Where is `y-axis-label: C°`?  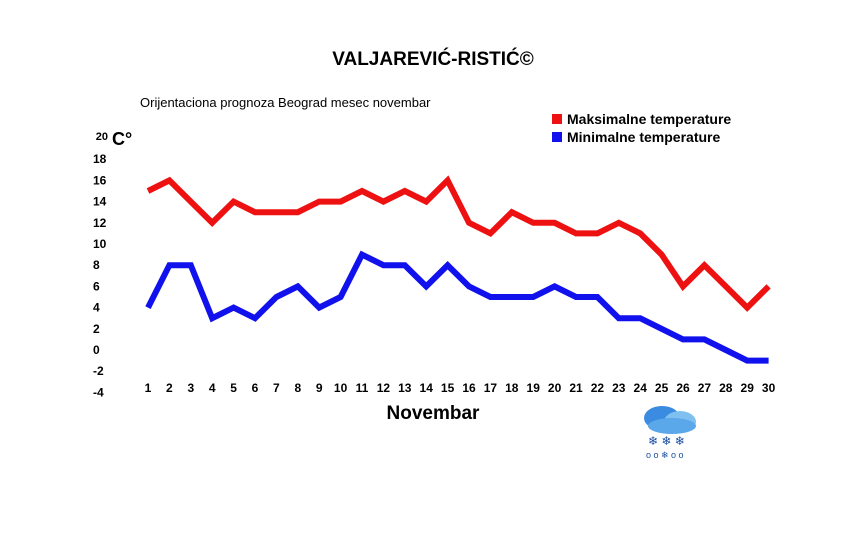
y-axis-label: C° is located at coordinates (122, 139).